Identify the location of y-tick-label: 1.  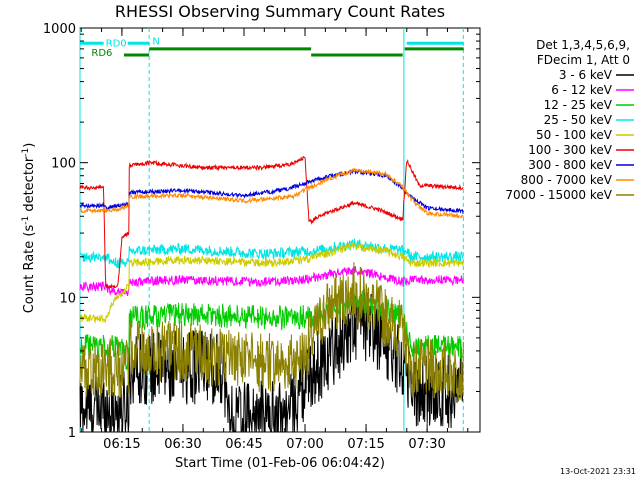
(72, 433).